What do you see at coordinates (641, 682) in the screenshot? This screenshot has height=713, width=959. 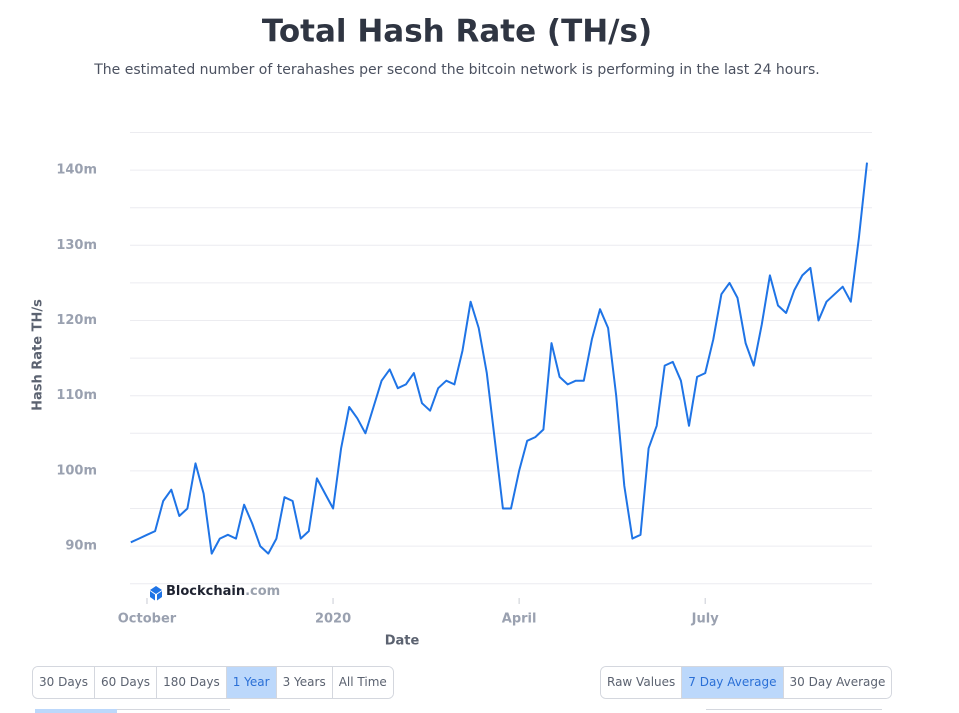 I see `toggle-button: Raw Values` at bounding box center [641, 682].